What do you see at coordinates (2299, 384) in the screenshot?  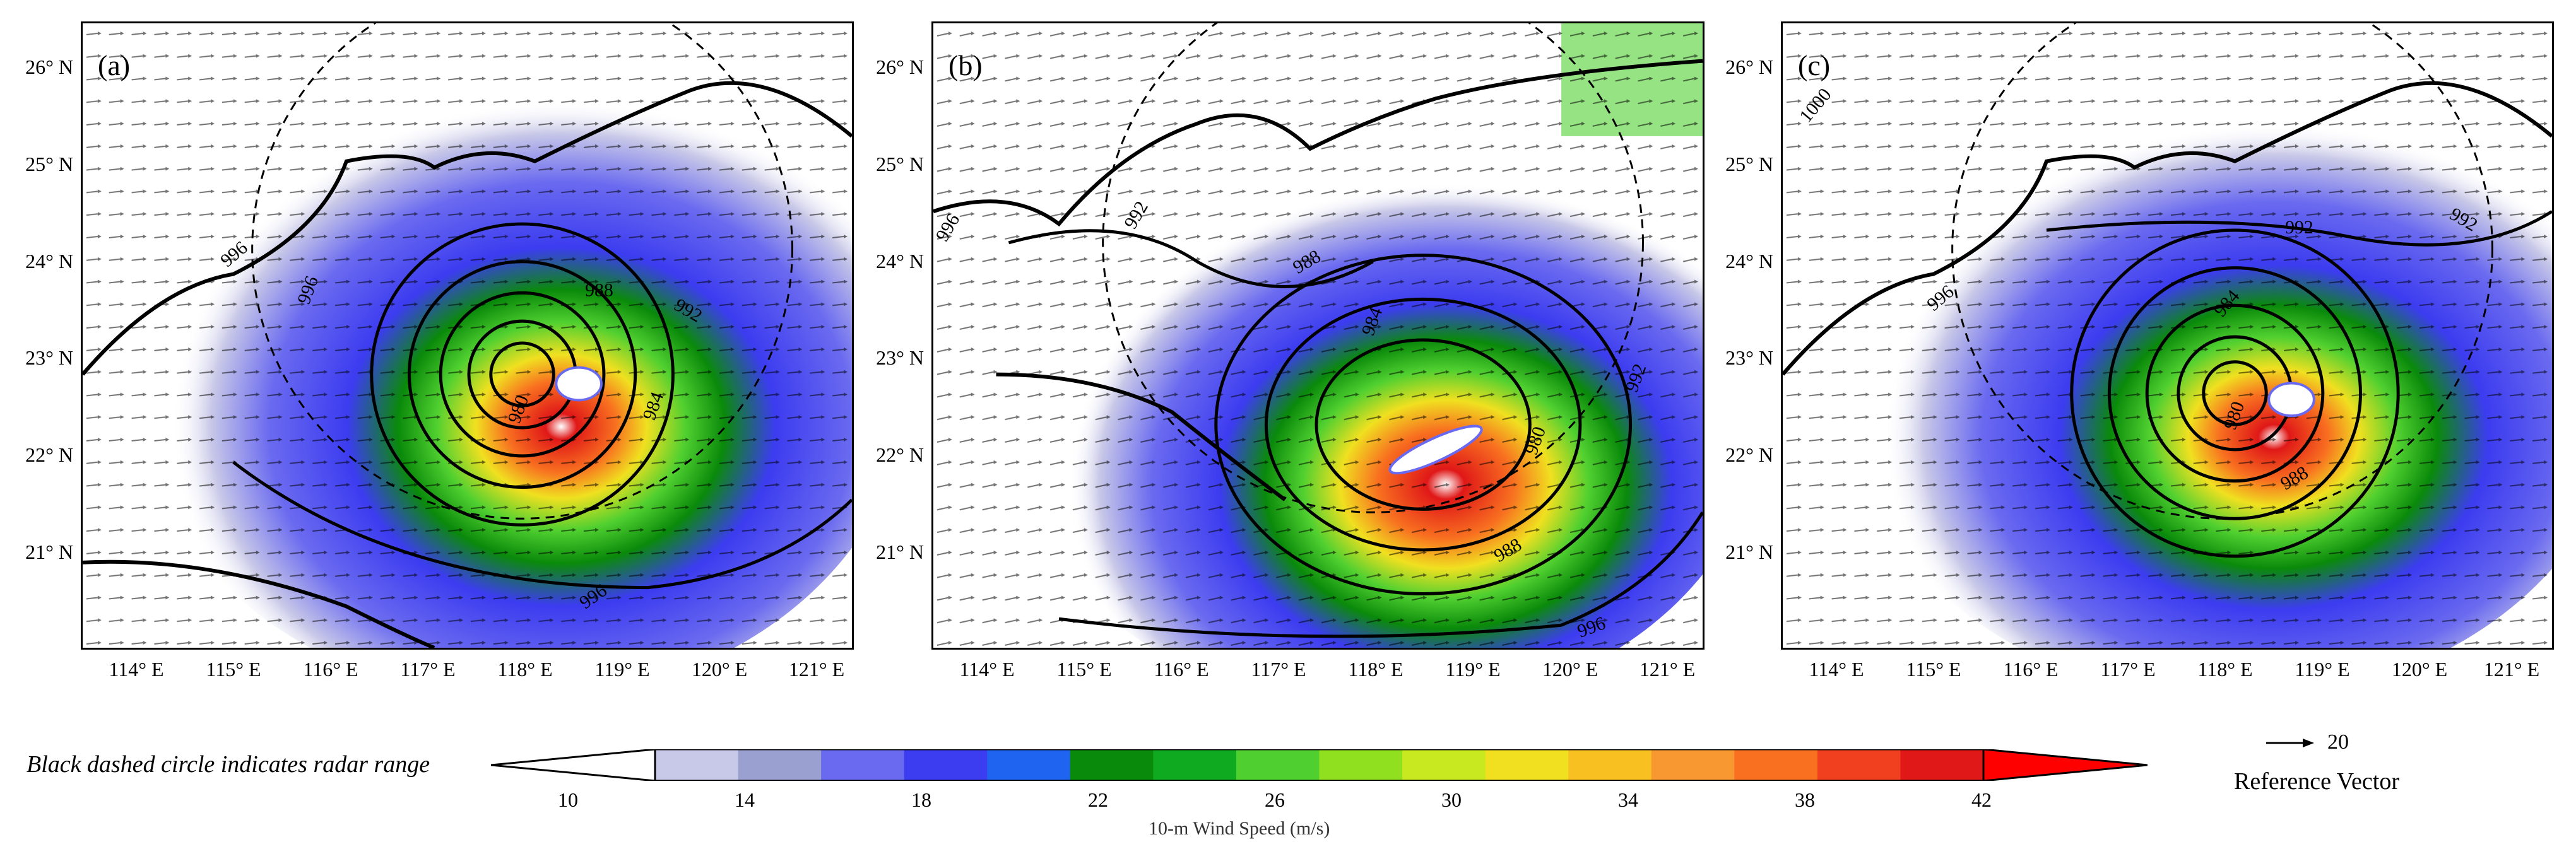 I see `isobars-c` at bounding box center [2299, 384].